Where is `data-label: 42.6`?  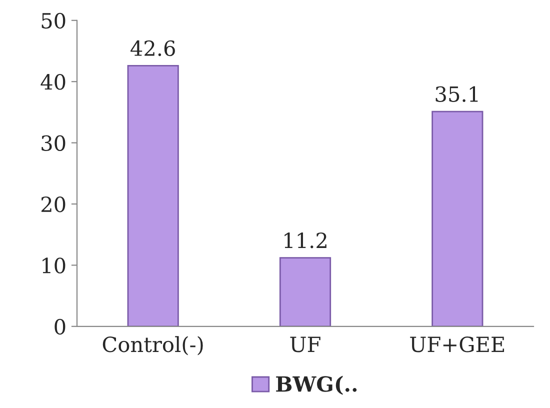
data-label: 42.6 is located at coordinates (152, 48).